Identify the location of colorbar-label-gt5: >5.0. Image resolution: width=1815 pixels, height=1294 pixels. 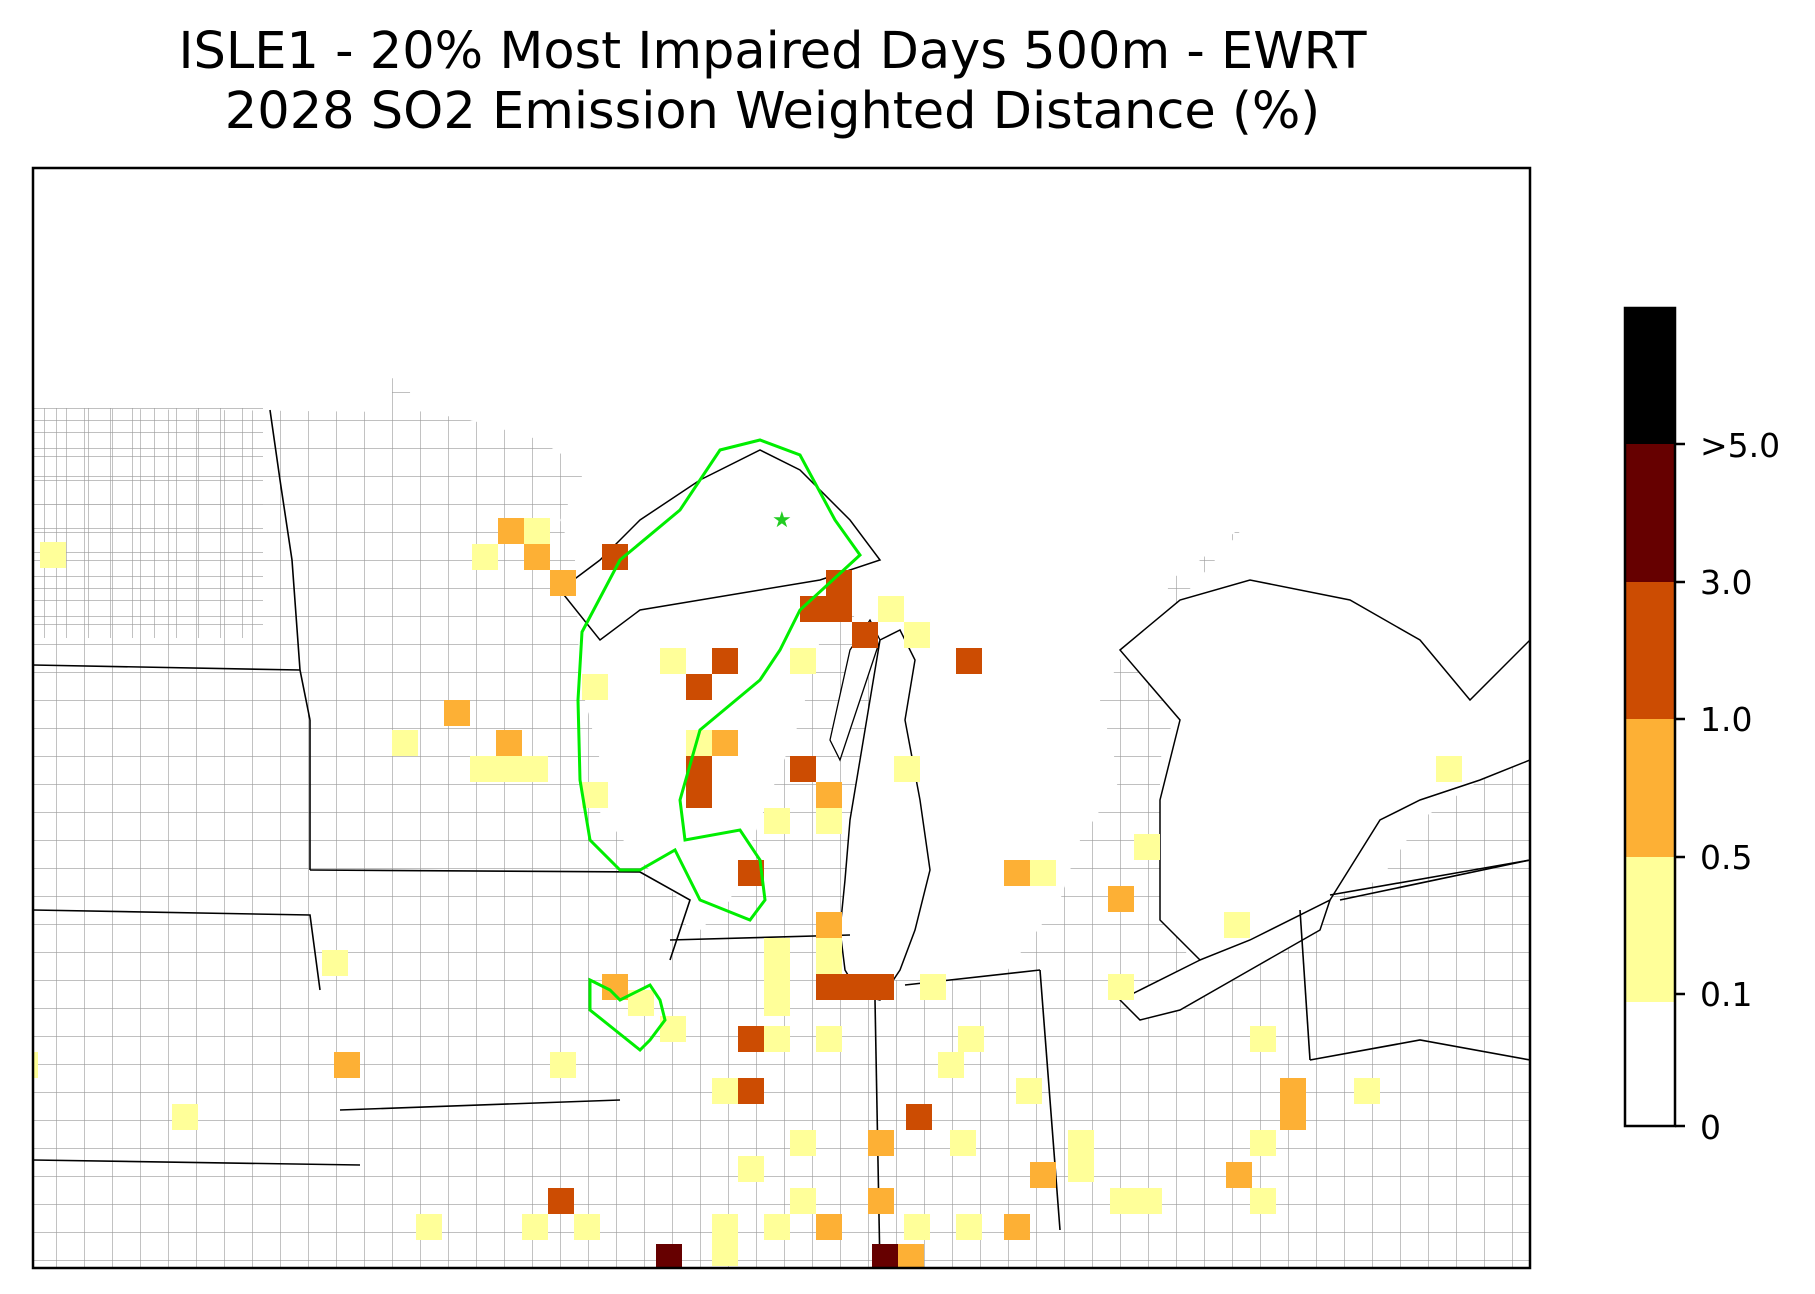
(1740, 445).